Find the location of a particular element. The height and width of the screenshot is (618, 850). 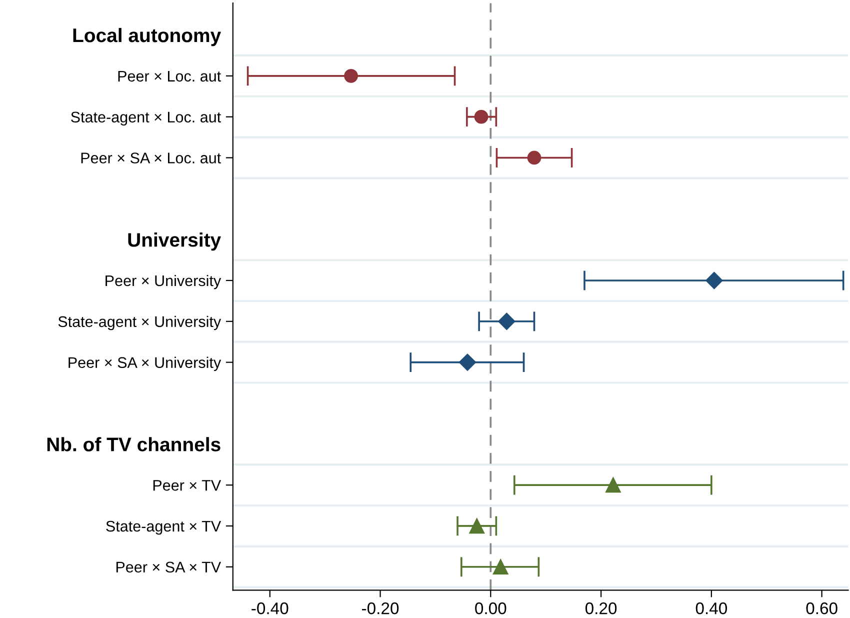

y-tick-label: Peer × TV is located at coordinates (187, 485).